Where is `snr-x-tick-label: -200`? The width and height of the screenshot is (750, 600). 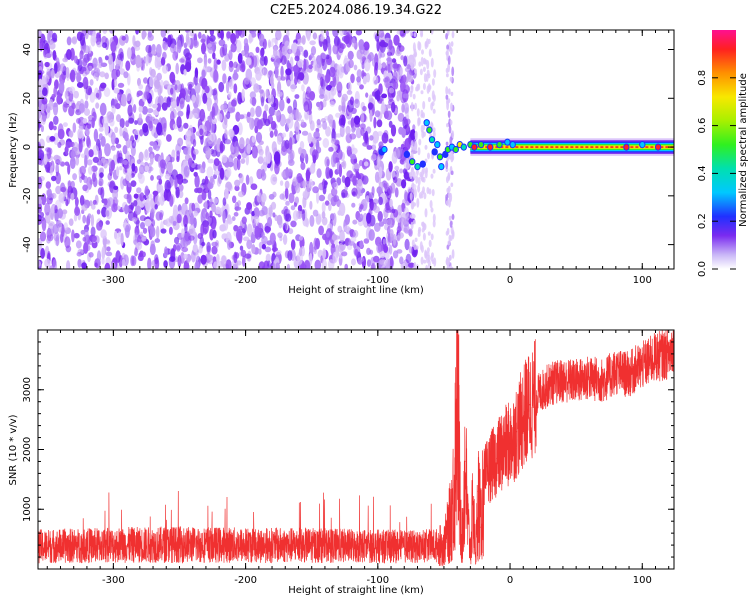 snr-x-tick-label: -200 is located at coordinates (245, 580).